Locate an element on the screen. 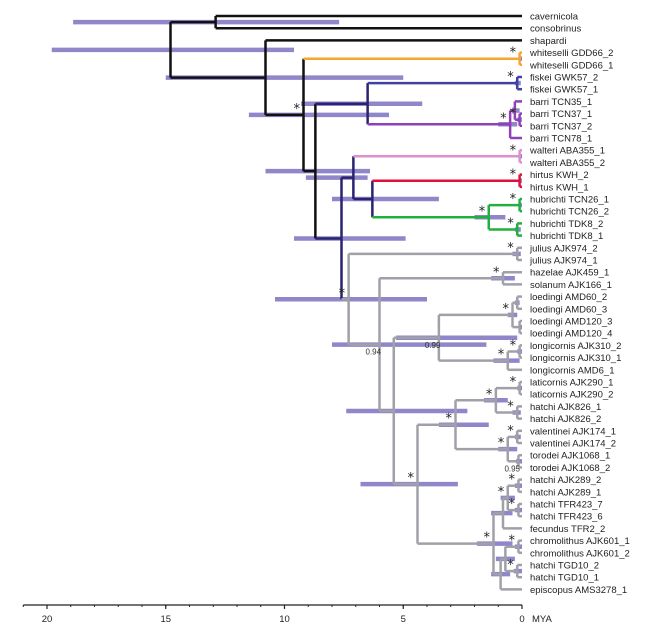 The height and width of the screenshot is (631, 650). tip-label: loedingi AMD60_2 is located at coordinates (568, 297).